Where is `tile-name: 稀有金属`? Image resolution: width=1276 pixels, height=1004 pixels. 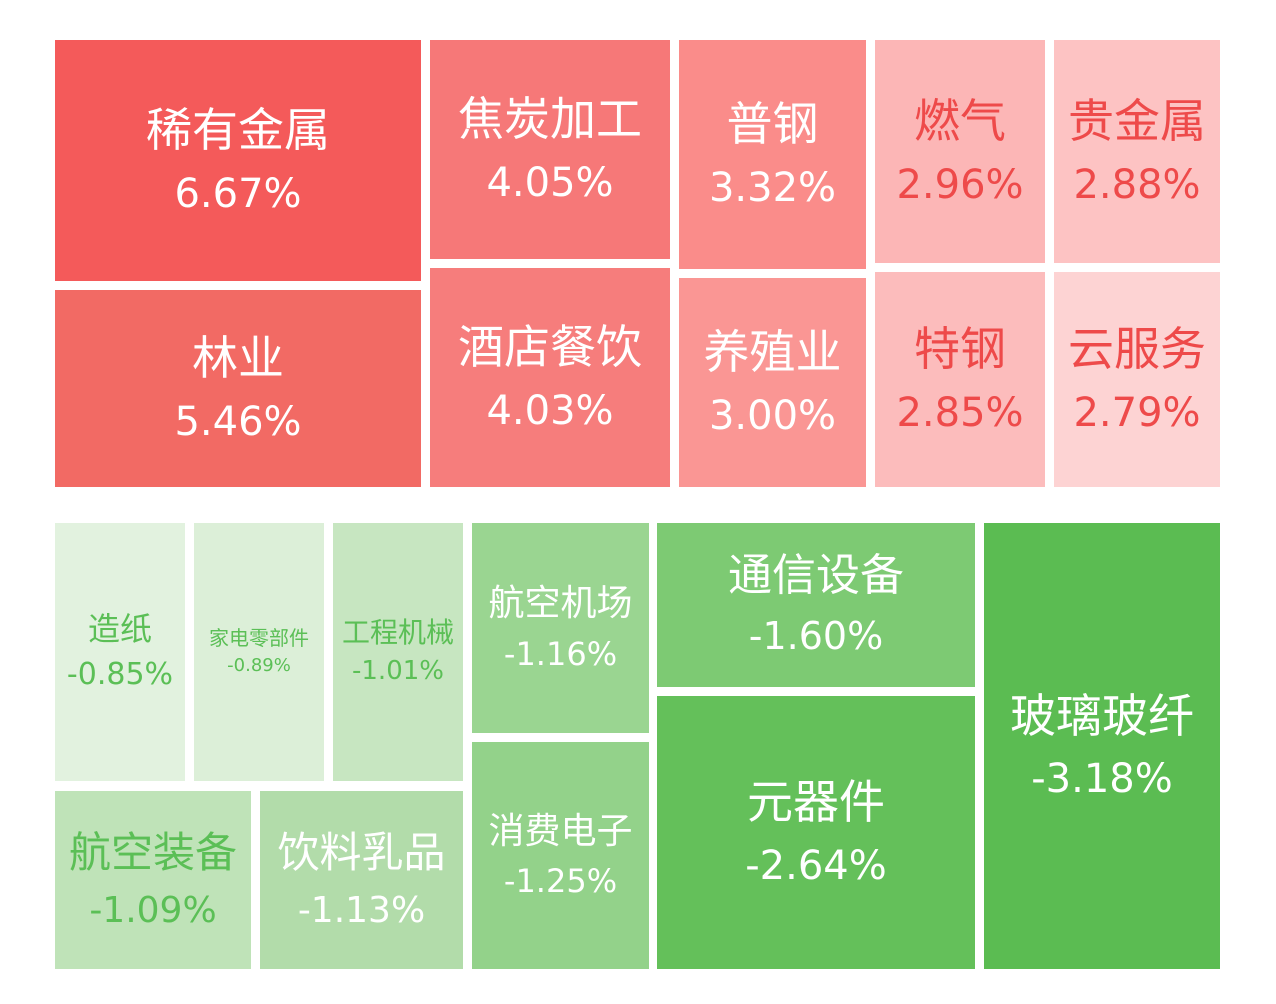 tile-name: 稀有金属 is located at coordinates (238, 130).